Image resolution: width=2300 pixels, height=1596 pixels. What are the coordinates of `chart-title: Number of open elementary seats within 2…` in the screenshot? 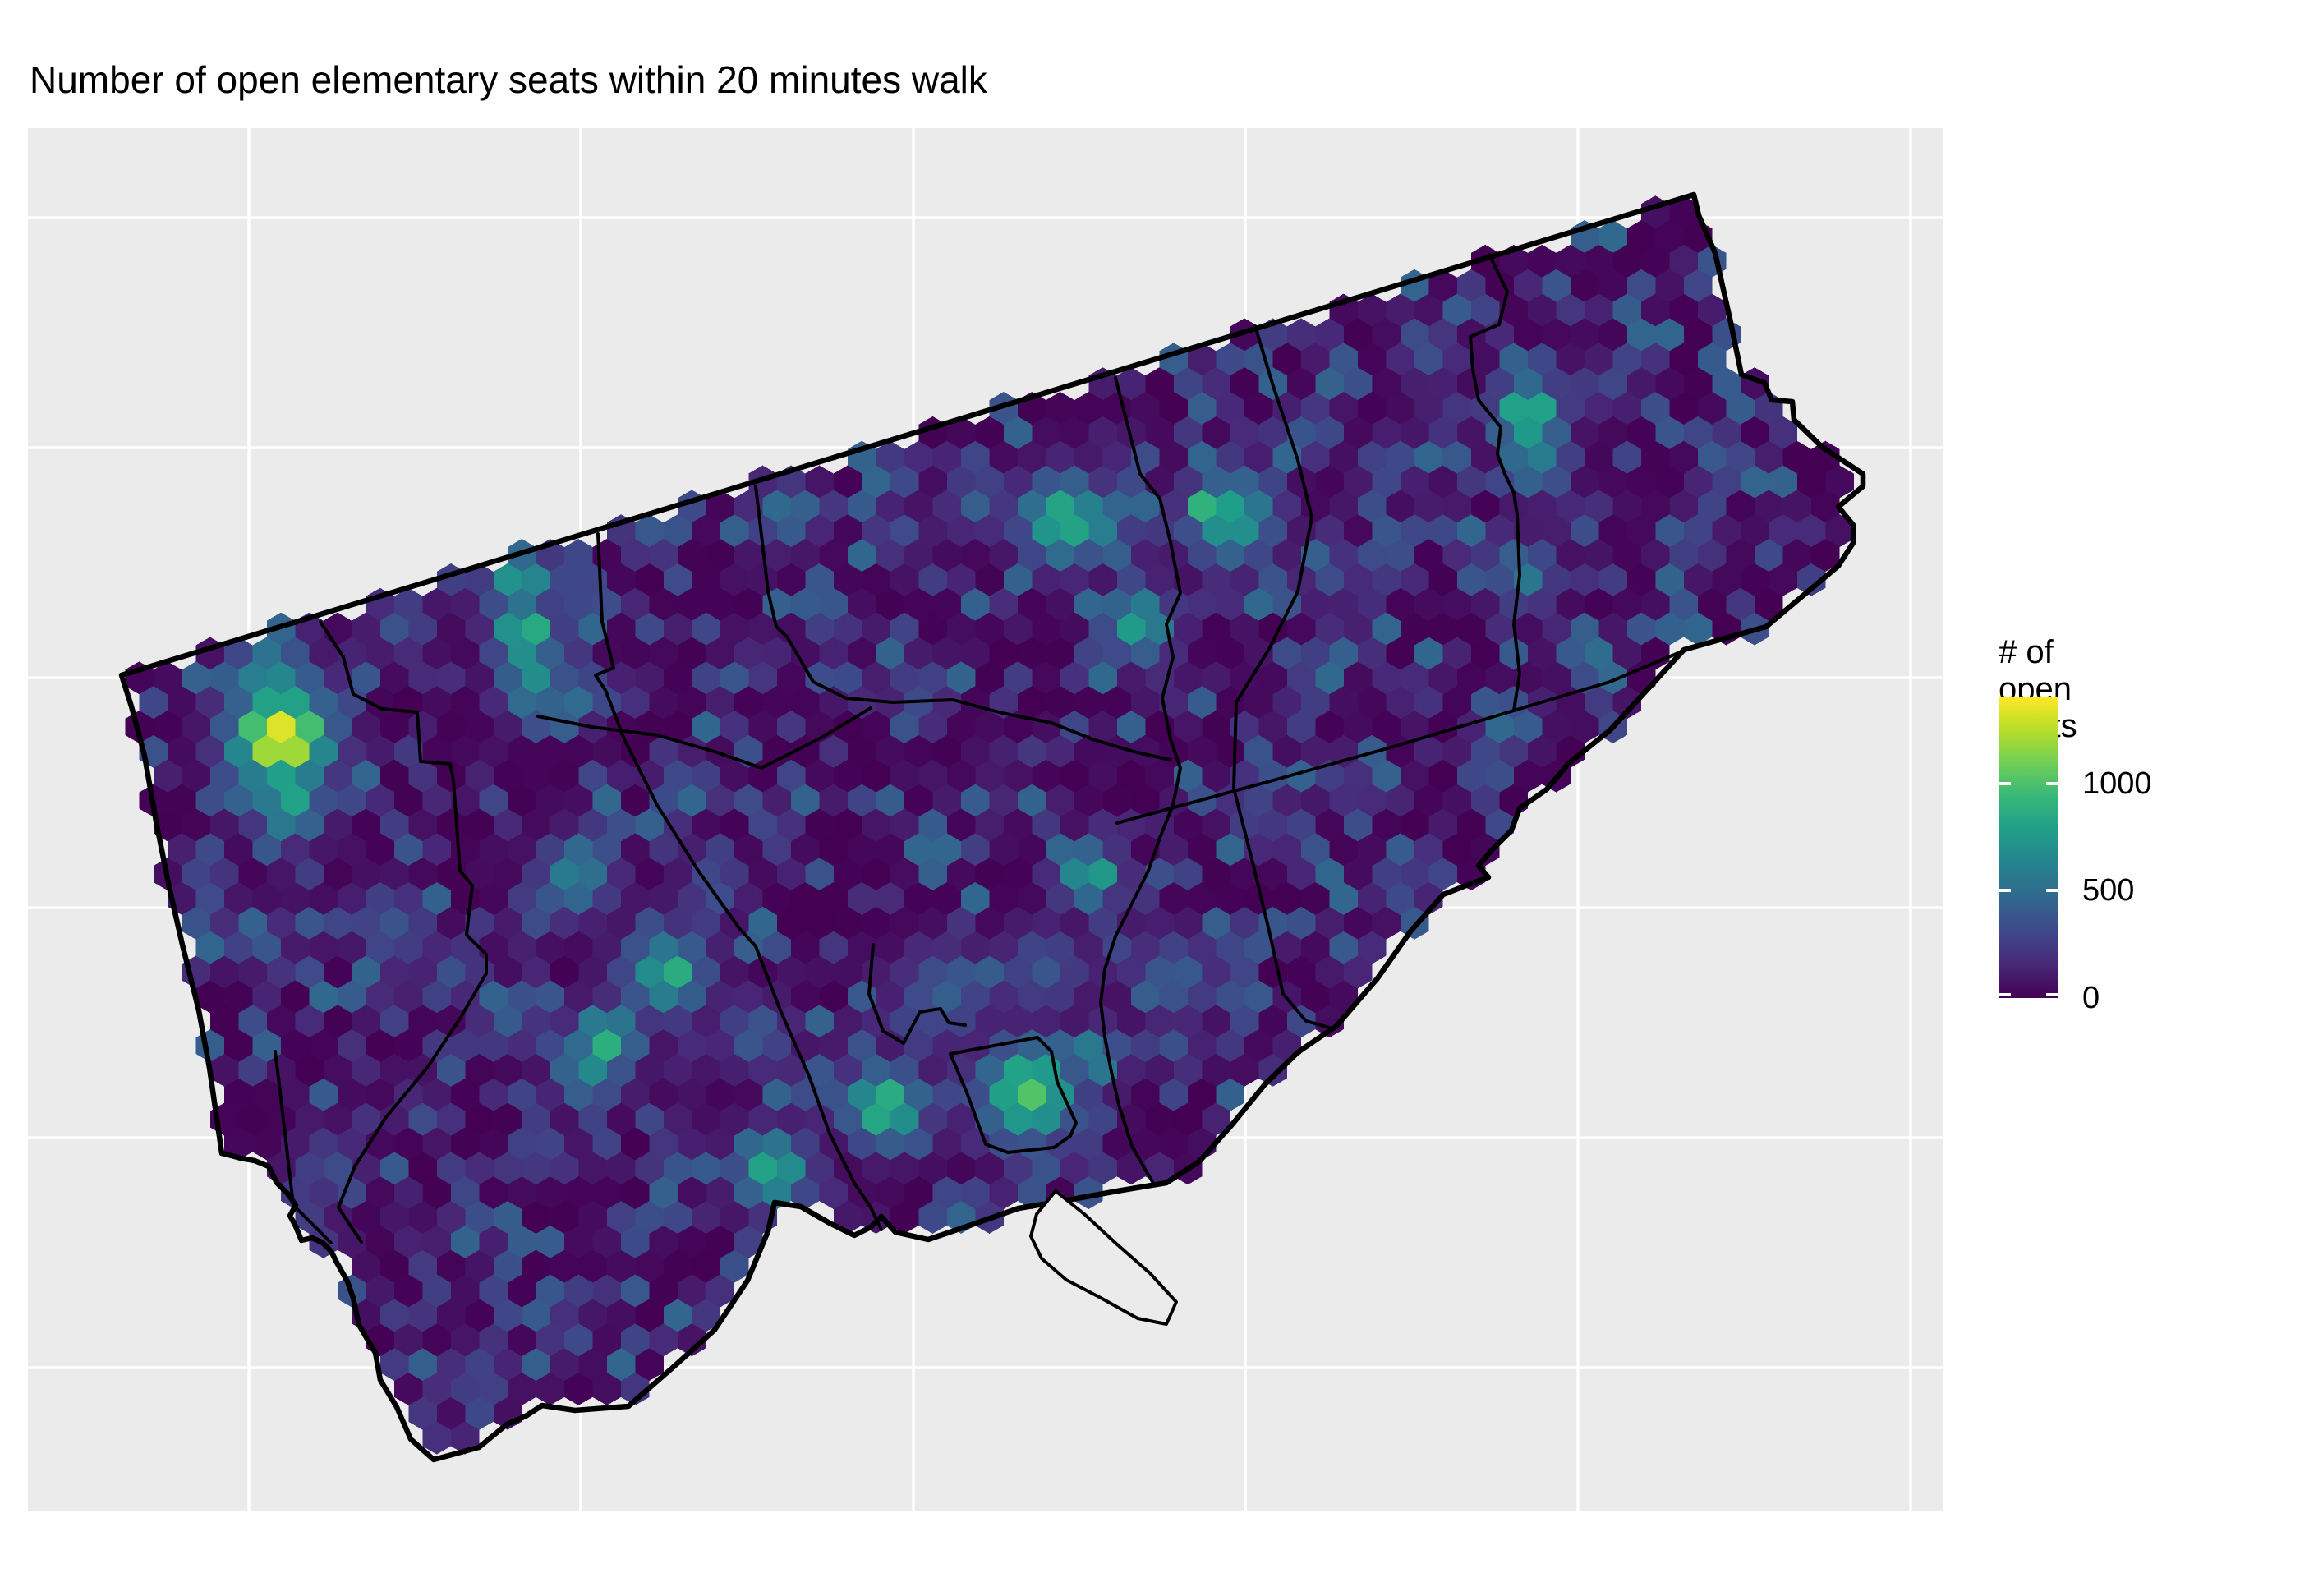 It's located at (508, 79).